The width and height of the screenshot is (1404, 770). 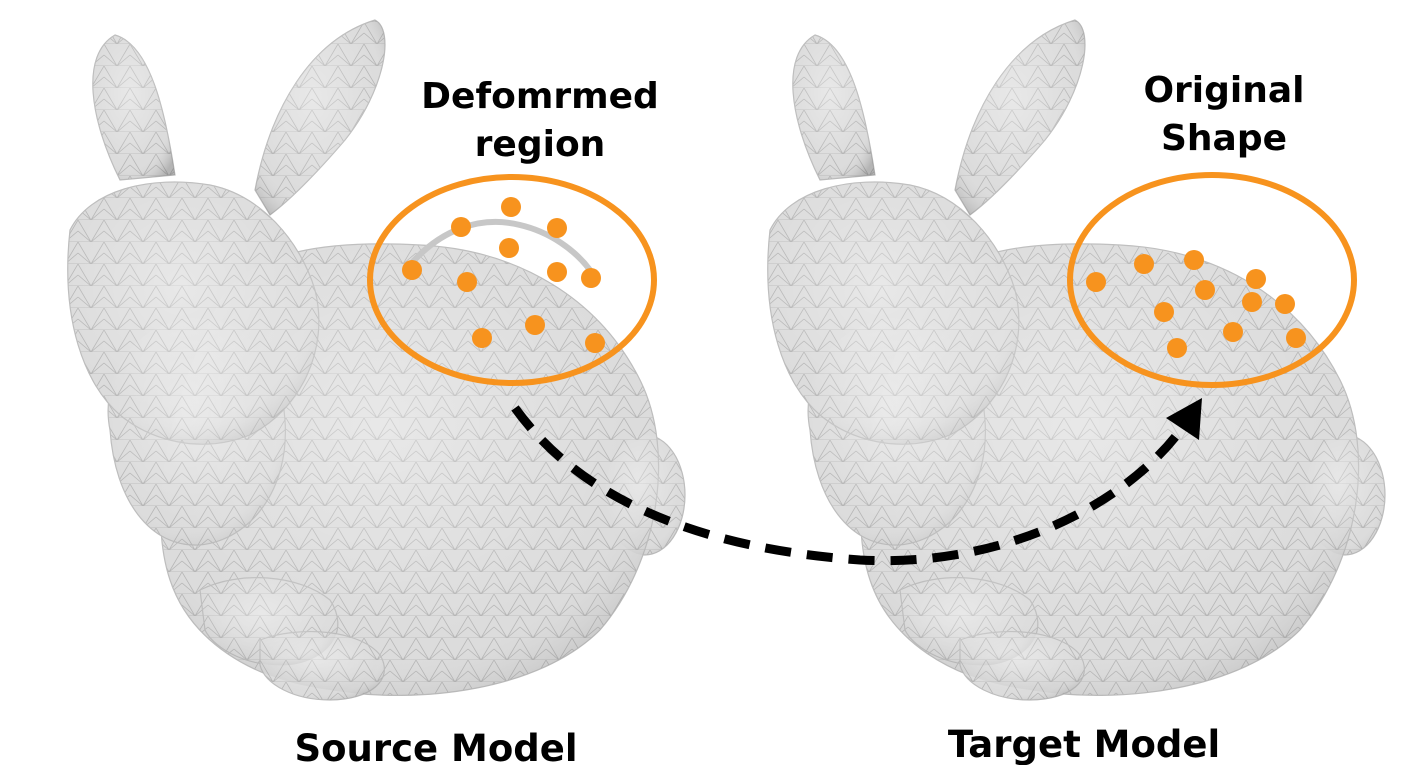 What do you see at coordinates (1224, 138) in the screenshot?
I see `original-shape-label-line2: Shape` at bounding box center [1224, 138].